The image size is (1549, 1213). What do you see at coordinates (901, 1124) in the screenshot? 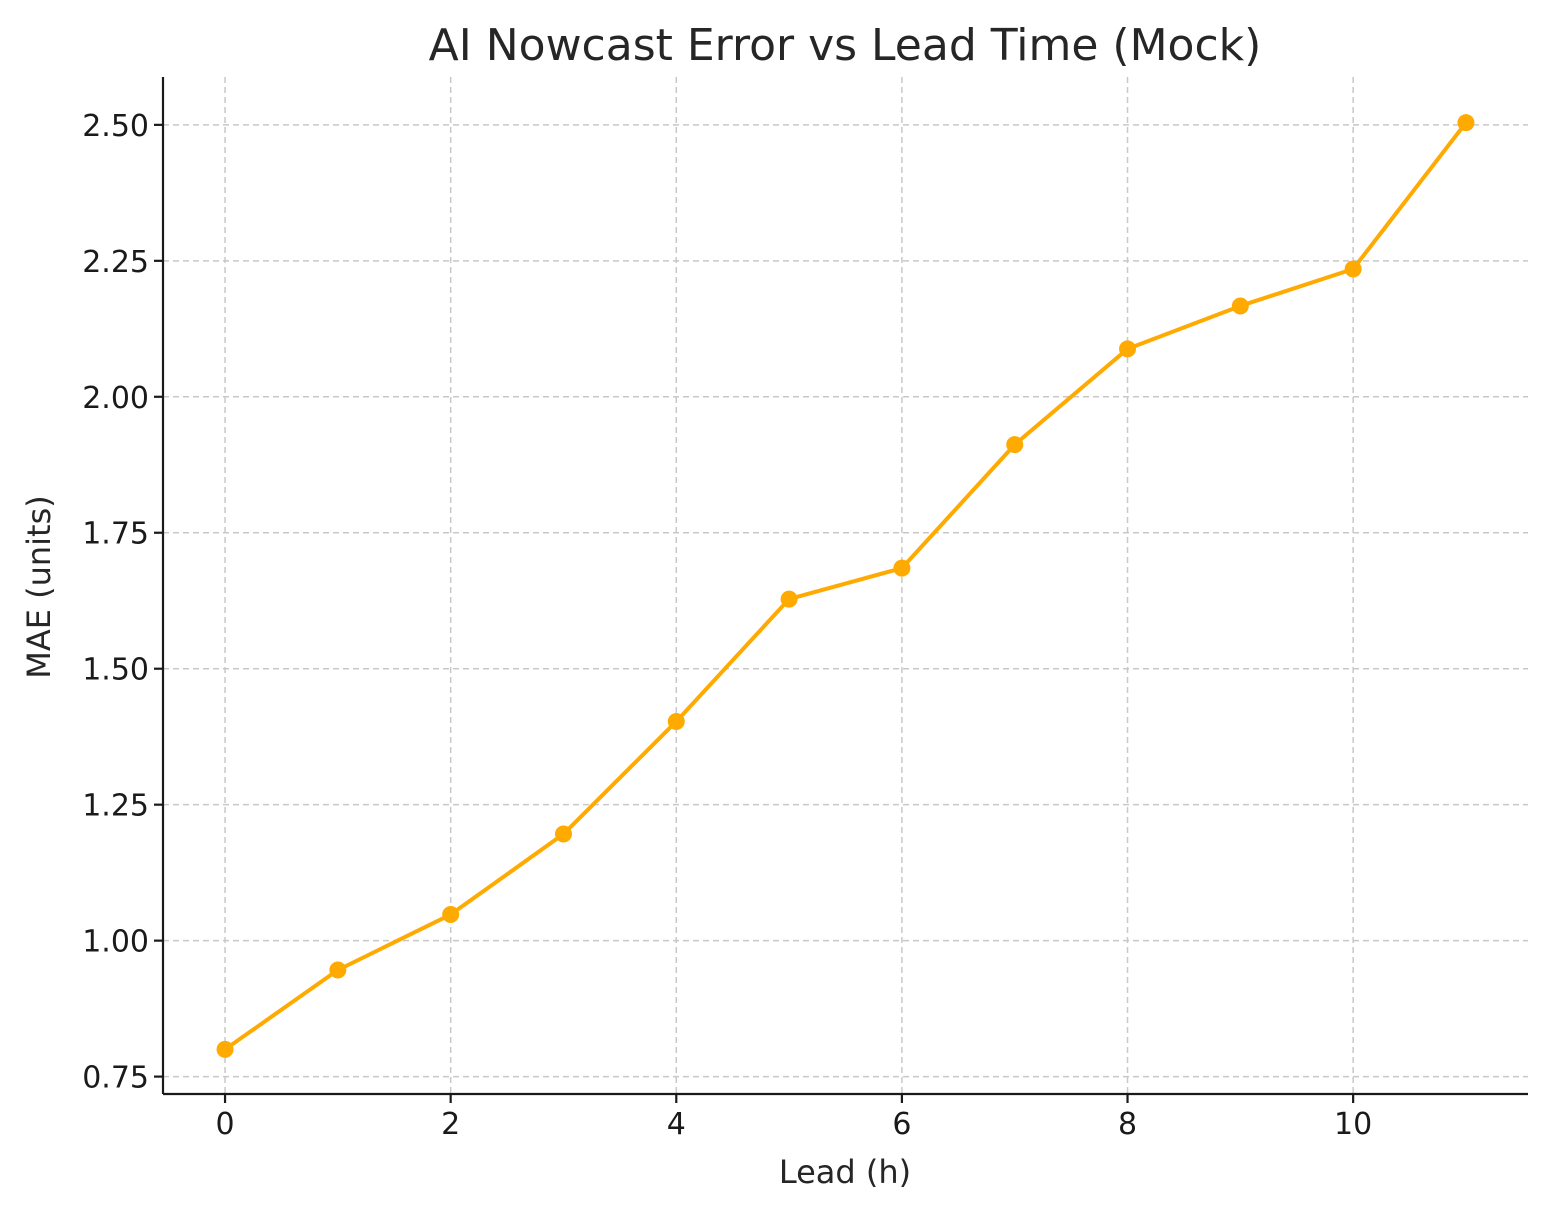
I see `x-tick-label: 6` at bounding box center [901, 1124].